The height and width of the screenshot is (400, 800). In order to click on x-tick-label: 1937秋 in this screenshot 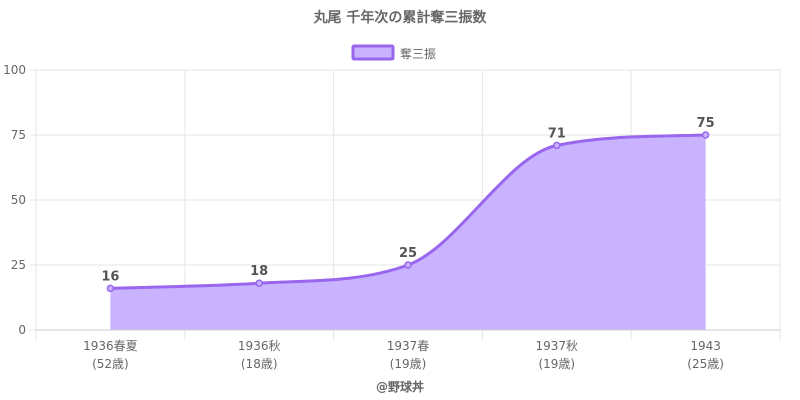, I will do `click(557, 346)`.